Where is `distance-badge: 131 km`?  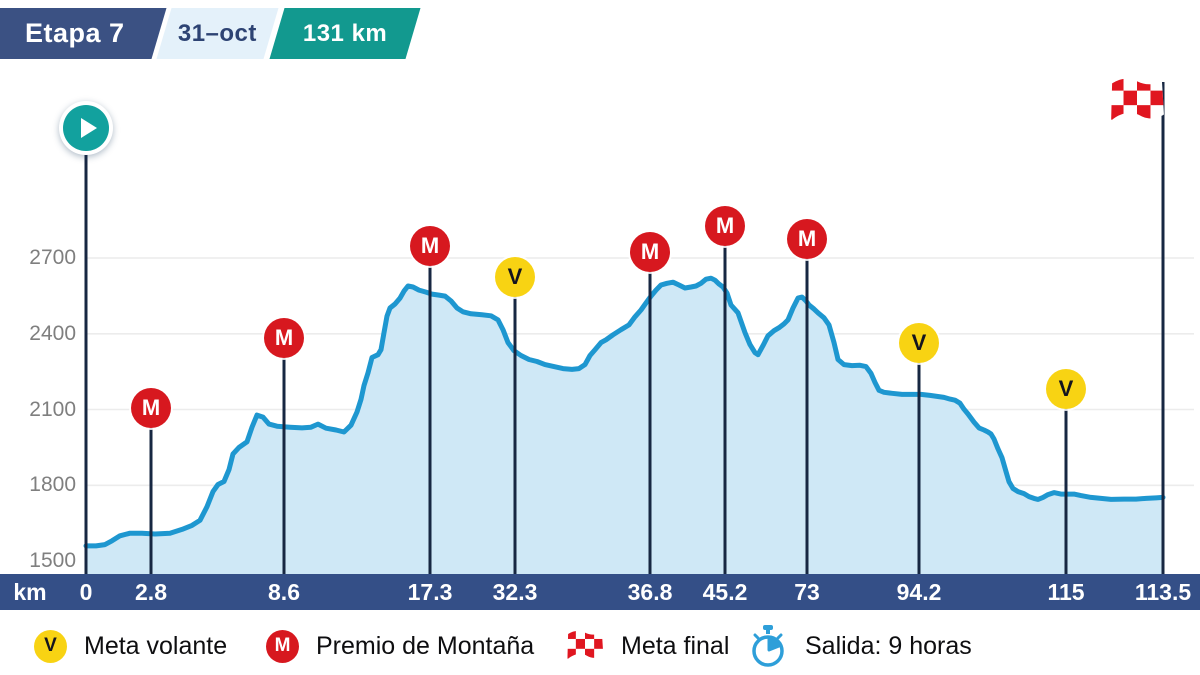 distance-badge: 131 km is located at coordinates (345, 33).